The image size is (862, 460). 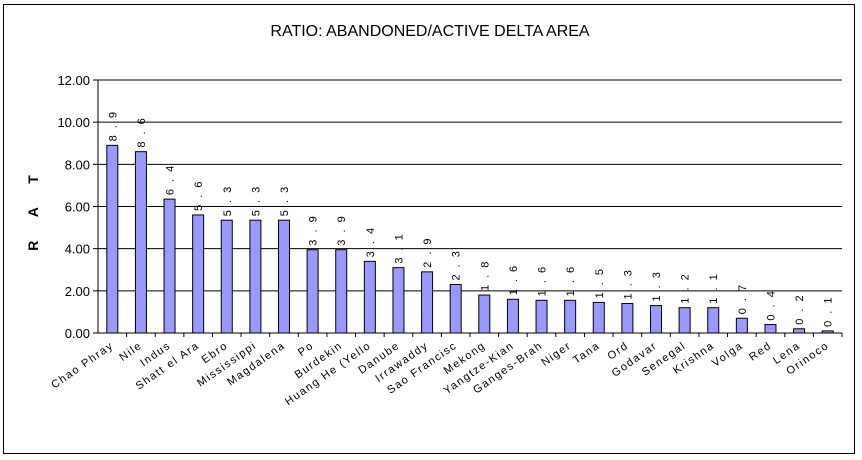 I want to click on data-label: 6 . 4, so click(x=171, y=179).